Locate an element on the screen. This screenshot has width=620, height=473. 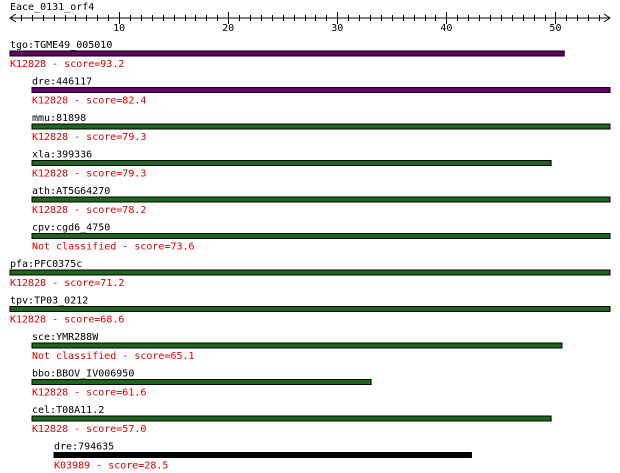
query-title: Eace_0131_orf4 is located at coordinates (52, 7).